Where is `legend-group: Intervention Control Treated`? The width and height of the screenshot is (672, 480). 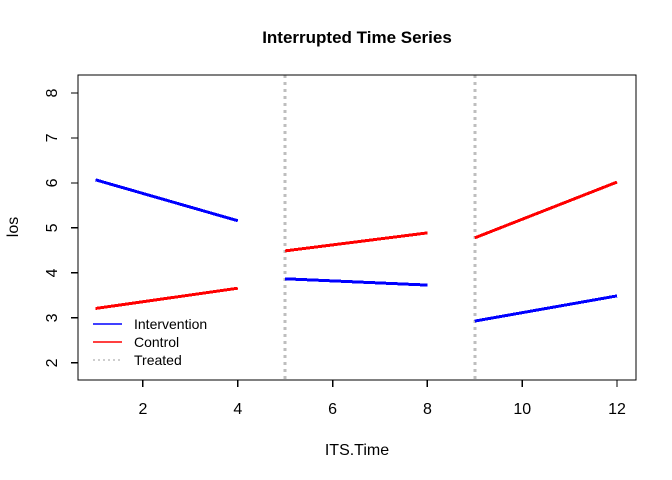 legend-group: Intervention Control Treated is located at coordinates (150, 342).